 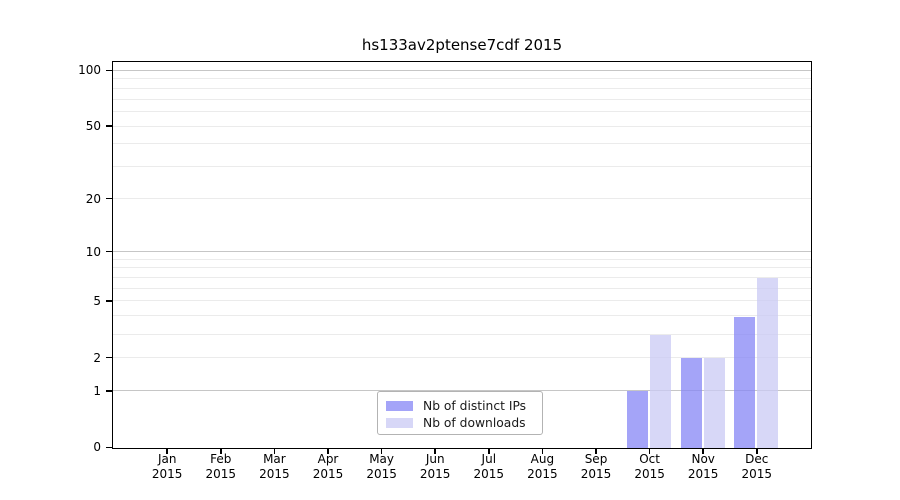 What do you see at coordinates (167, 451) in the screenshot?
I see `x-tick-mark-jan` at bounding box center [167, 451].